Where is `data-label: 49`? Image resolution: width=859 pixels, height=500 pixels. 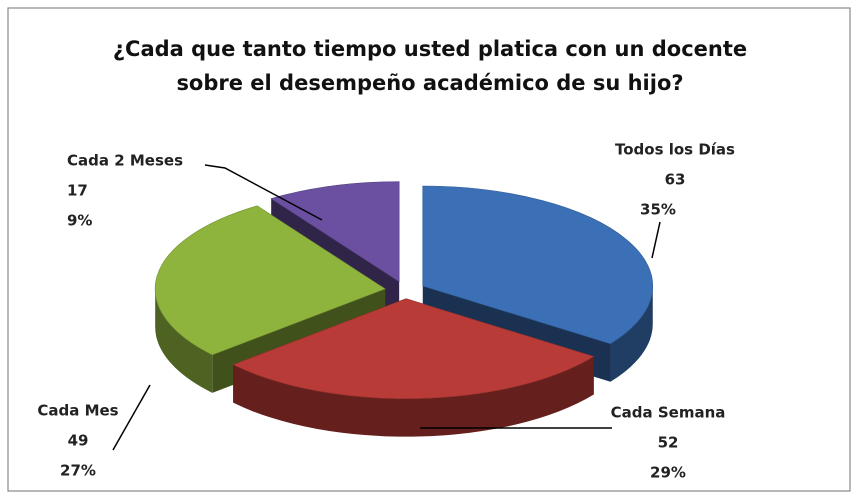 data-label: 49 is located at coordinates (78, 441).